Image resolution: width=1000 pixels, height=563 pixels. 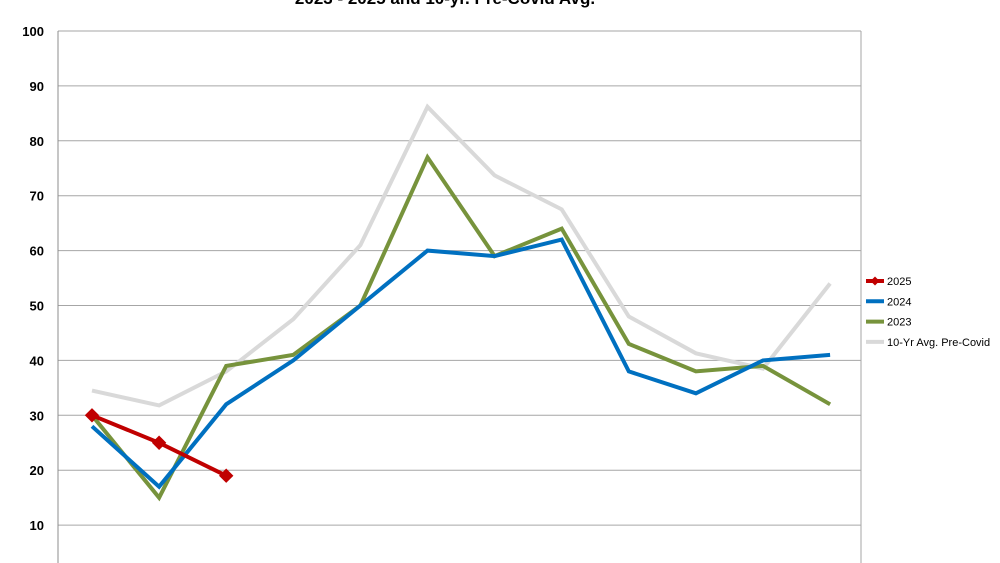 I want to click on legend-label: 2023, so click(x=899, y=323).